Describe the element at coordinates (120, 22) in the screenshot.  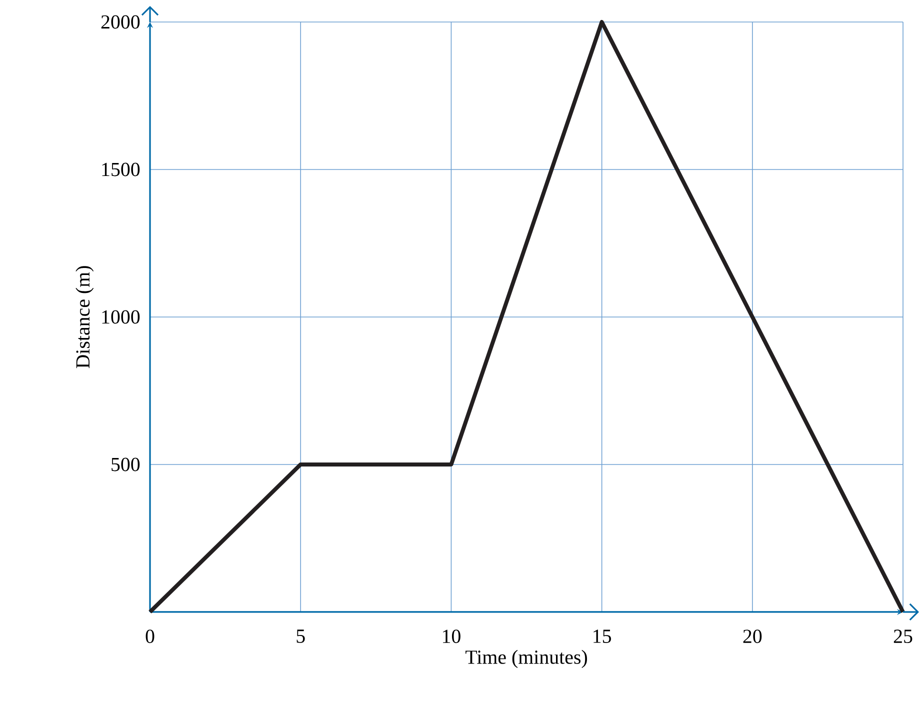
I see `y-tick-label: 2000` at that location.